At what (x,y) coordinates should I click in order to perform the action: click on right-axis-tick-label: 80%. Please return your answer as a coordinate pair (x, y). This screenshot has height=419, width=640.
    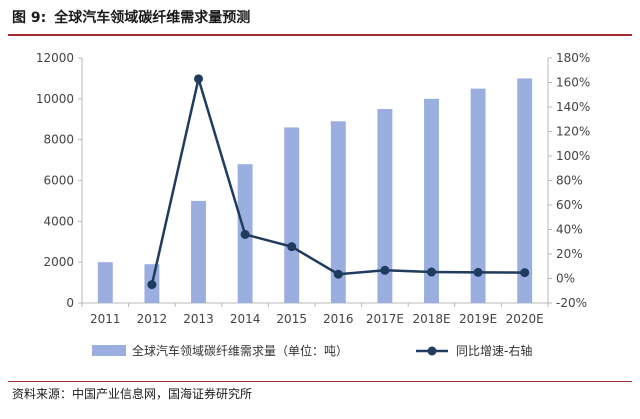
    Looking at the image, I should click on (569, 181).